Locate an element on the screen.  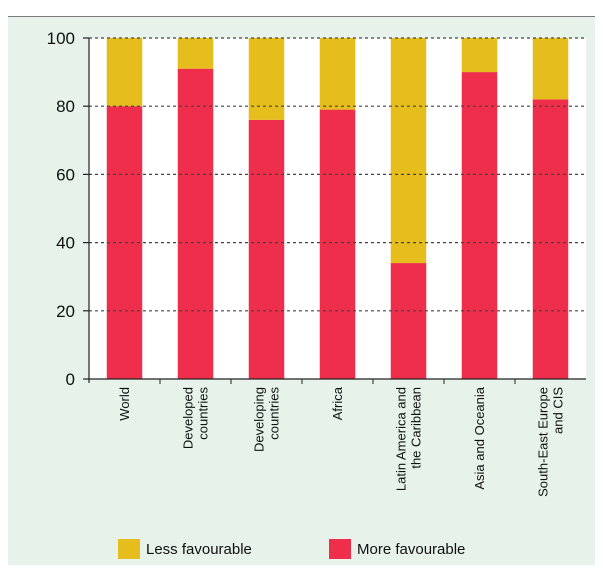
y-tick-label-40: 40 is located at coordinates (65, 243).